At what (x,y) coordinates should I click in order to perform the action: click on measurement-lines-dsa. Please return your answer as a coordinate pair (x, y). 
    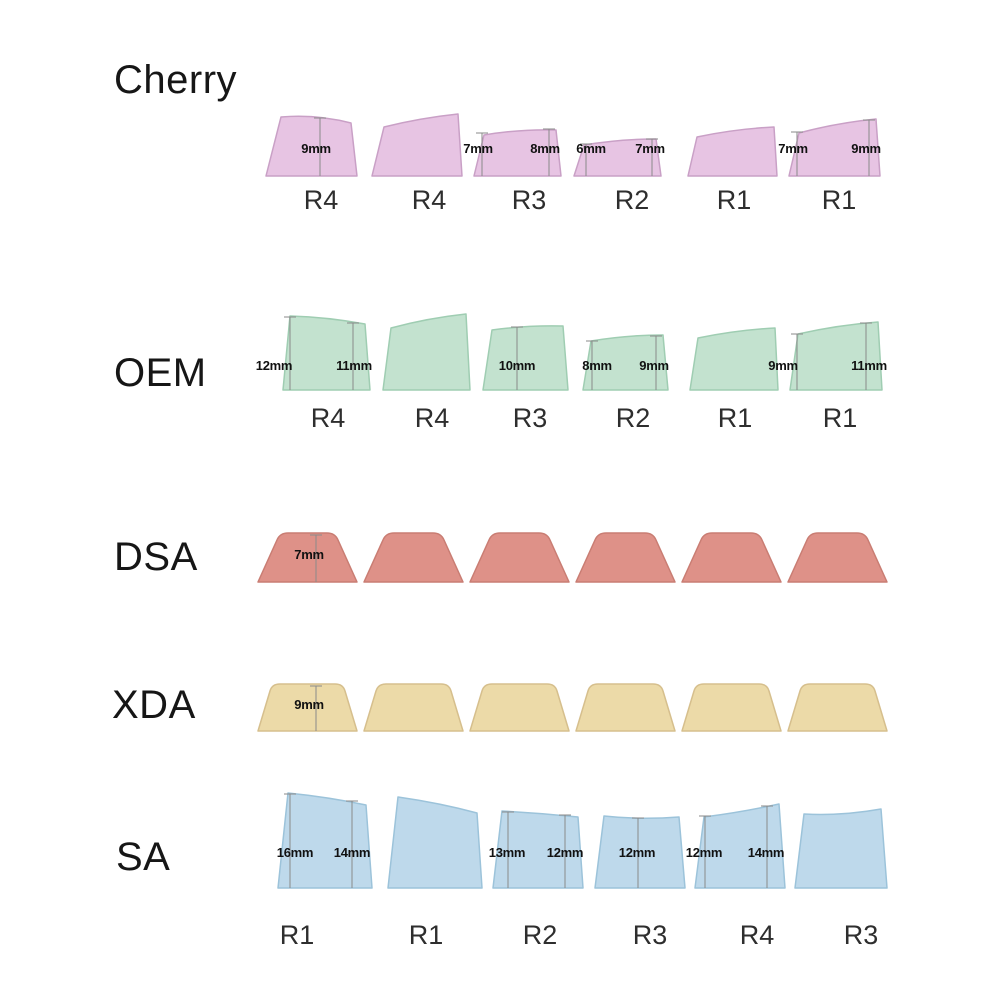
    Looking at the image, I should click on (316, 558).